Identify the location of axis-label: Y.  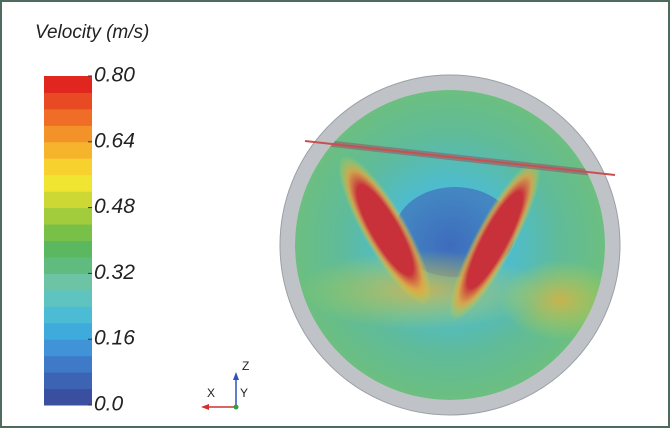
(244, 393).